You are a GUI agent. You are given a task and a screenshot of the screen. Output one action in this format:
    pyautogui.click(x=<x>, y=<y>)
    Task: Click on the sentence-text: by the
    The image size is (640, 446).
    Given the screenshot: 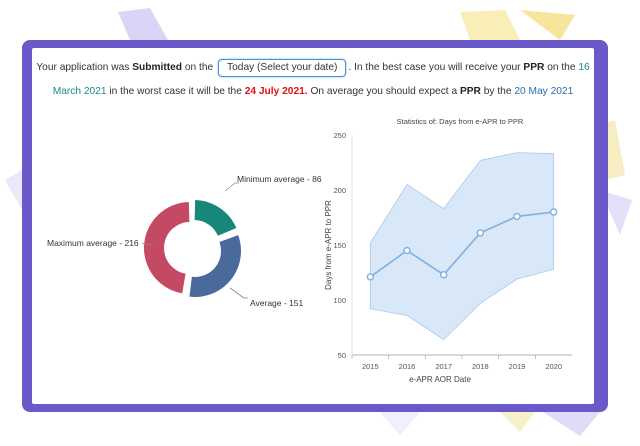 What is the action you would take?
    pyautogui.click(x=497, y=91)
    